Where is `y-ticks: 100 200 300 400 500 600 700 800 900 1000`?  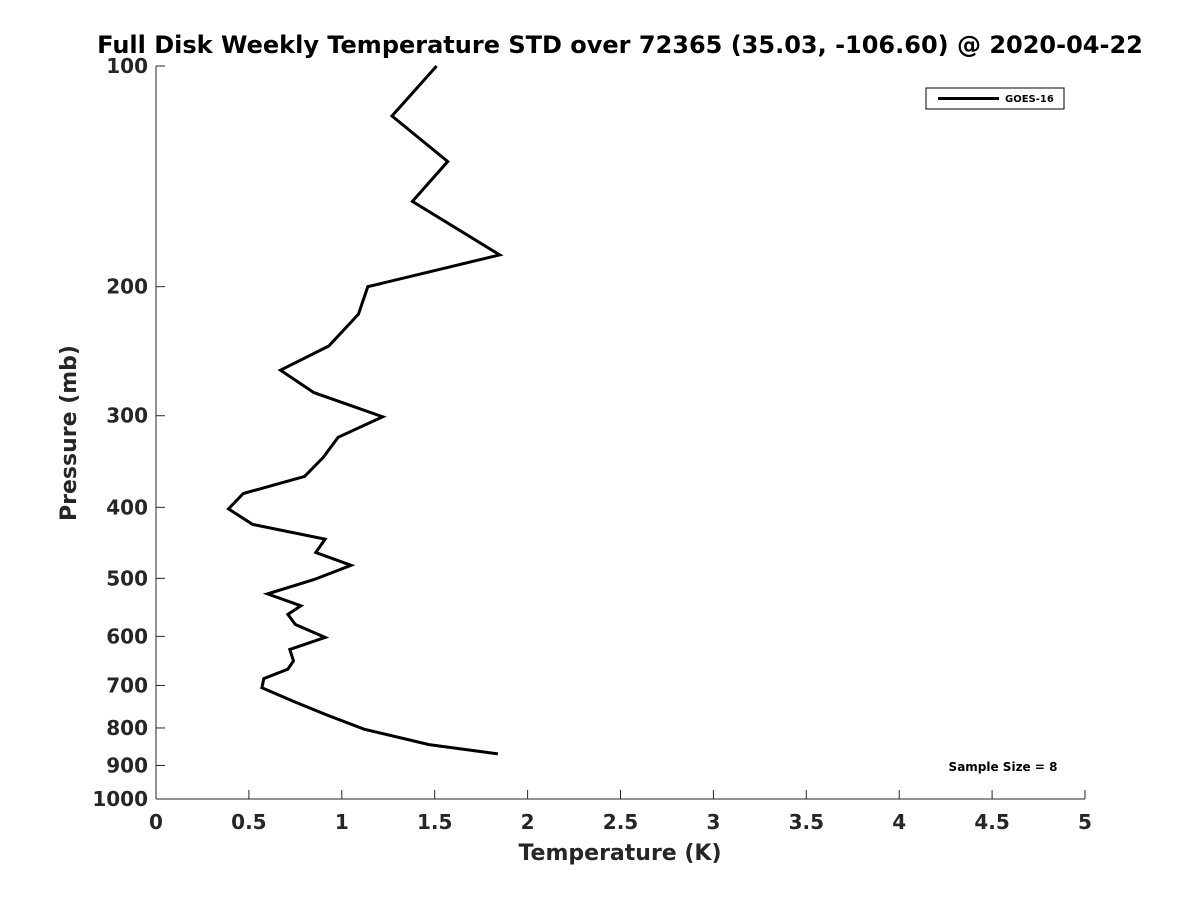 y-ticks: 100 200 300 400 500 600 700 800 900 1000 is located at coordinates (128, 432).